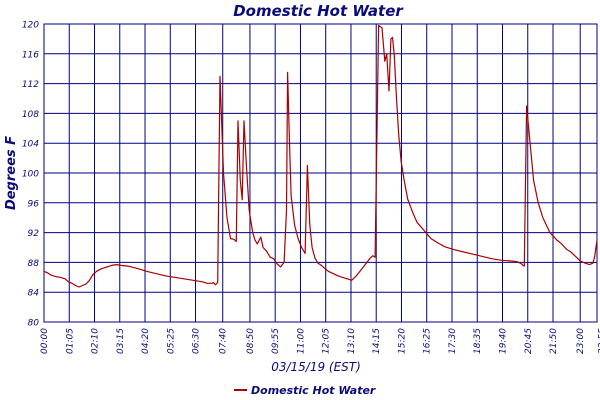  I want to click on x-tick-label: 03:15, so click(121, 341).